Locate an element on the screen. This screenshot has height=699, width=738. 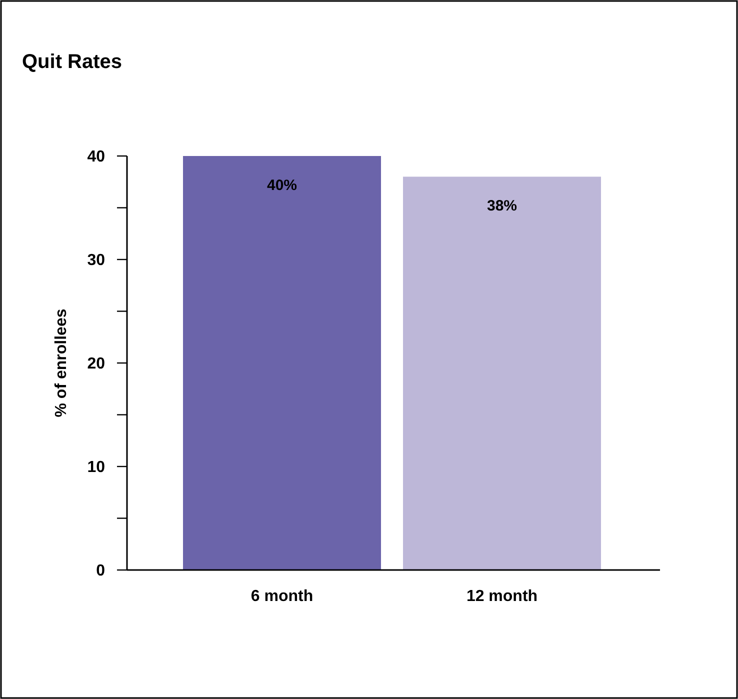
chart-title: Quit Rates is located at coordinates (72, 62).